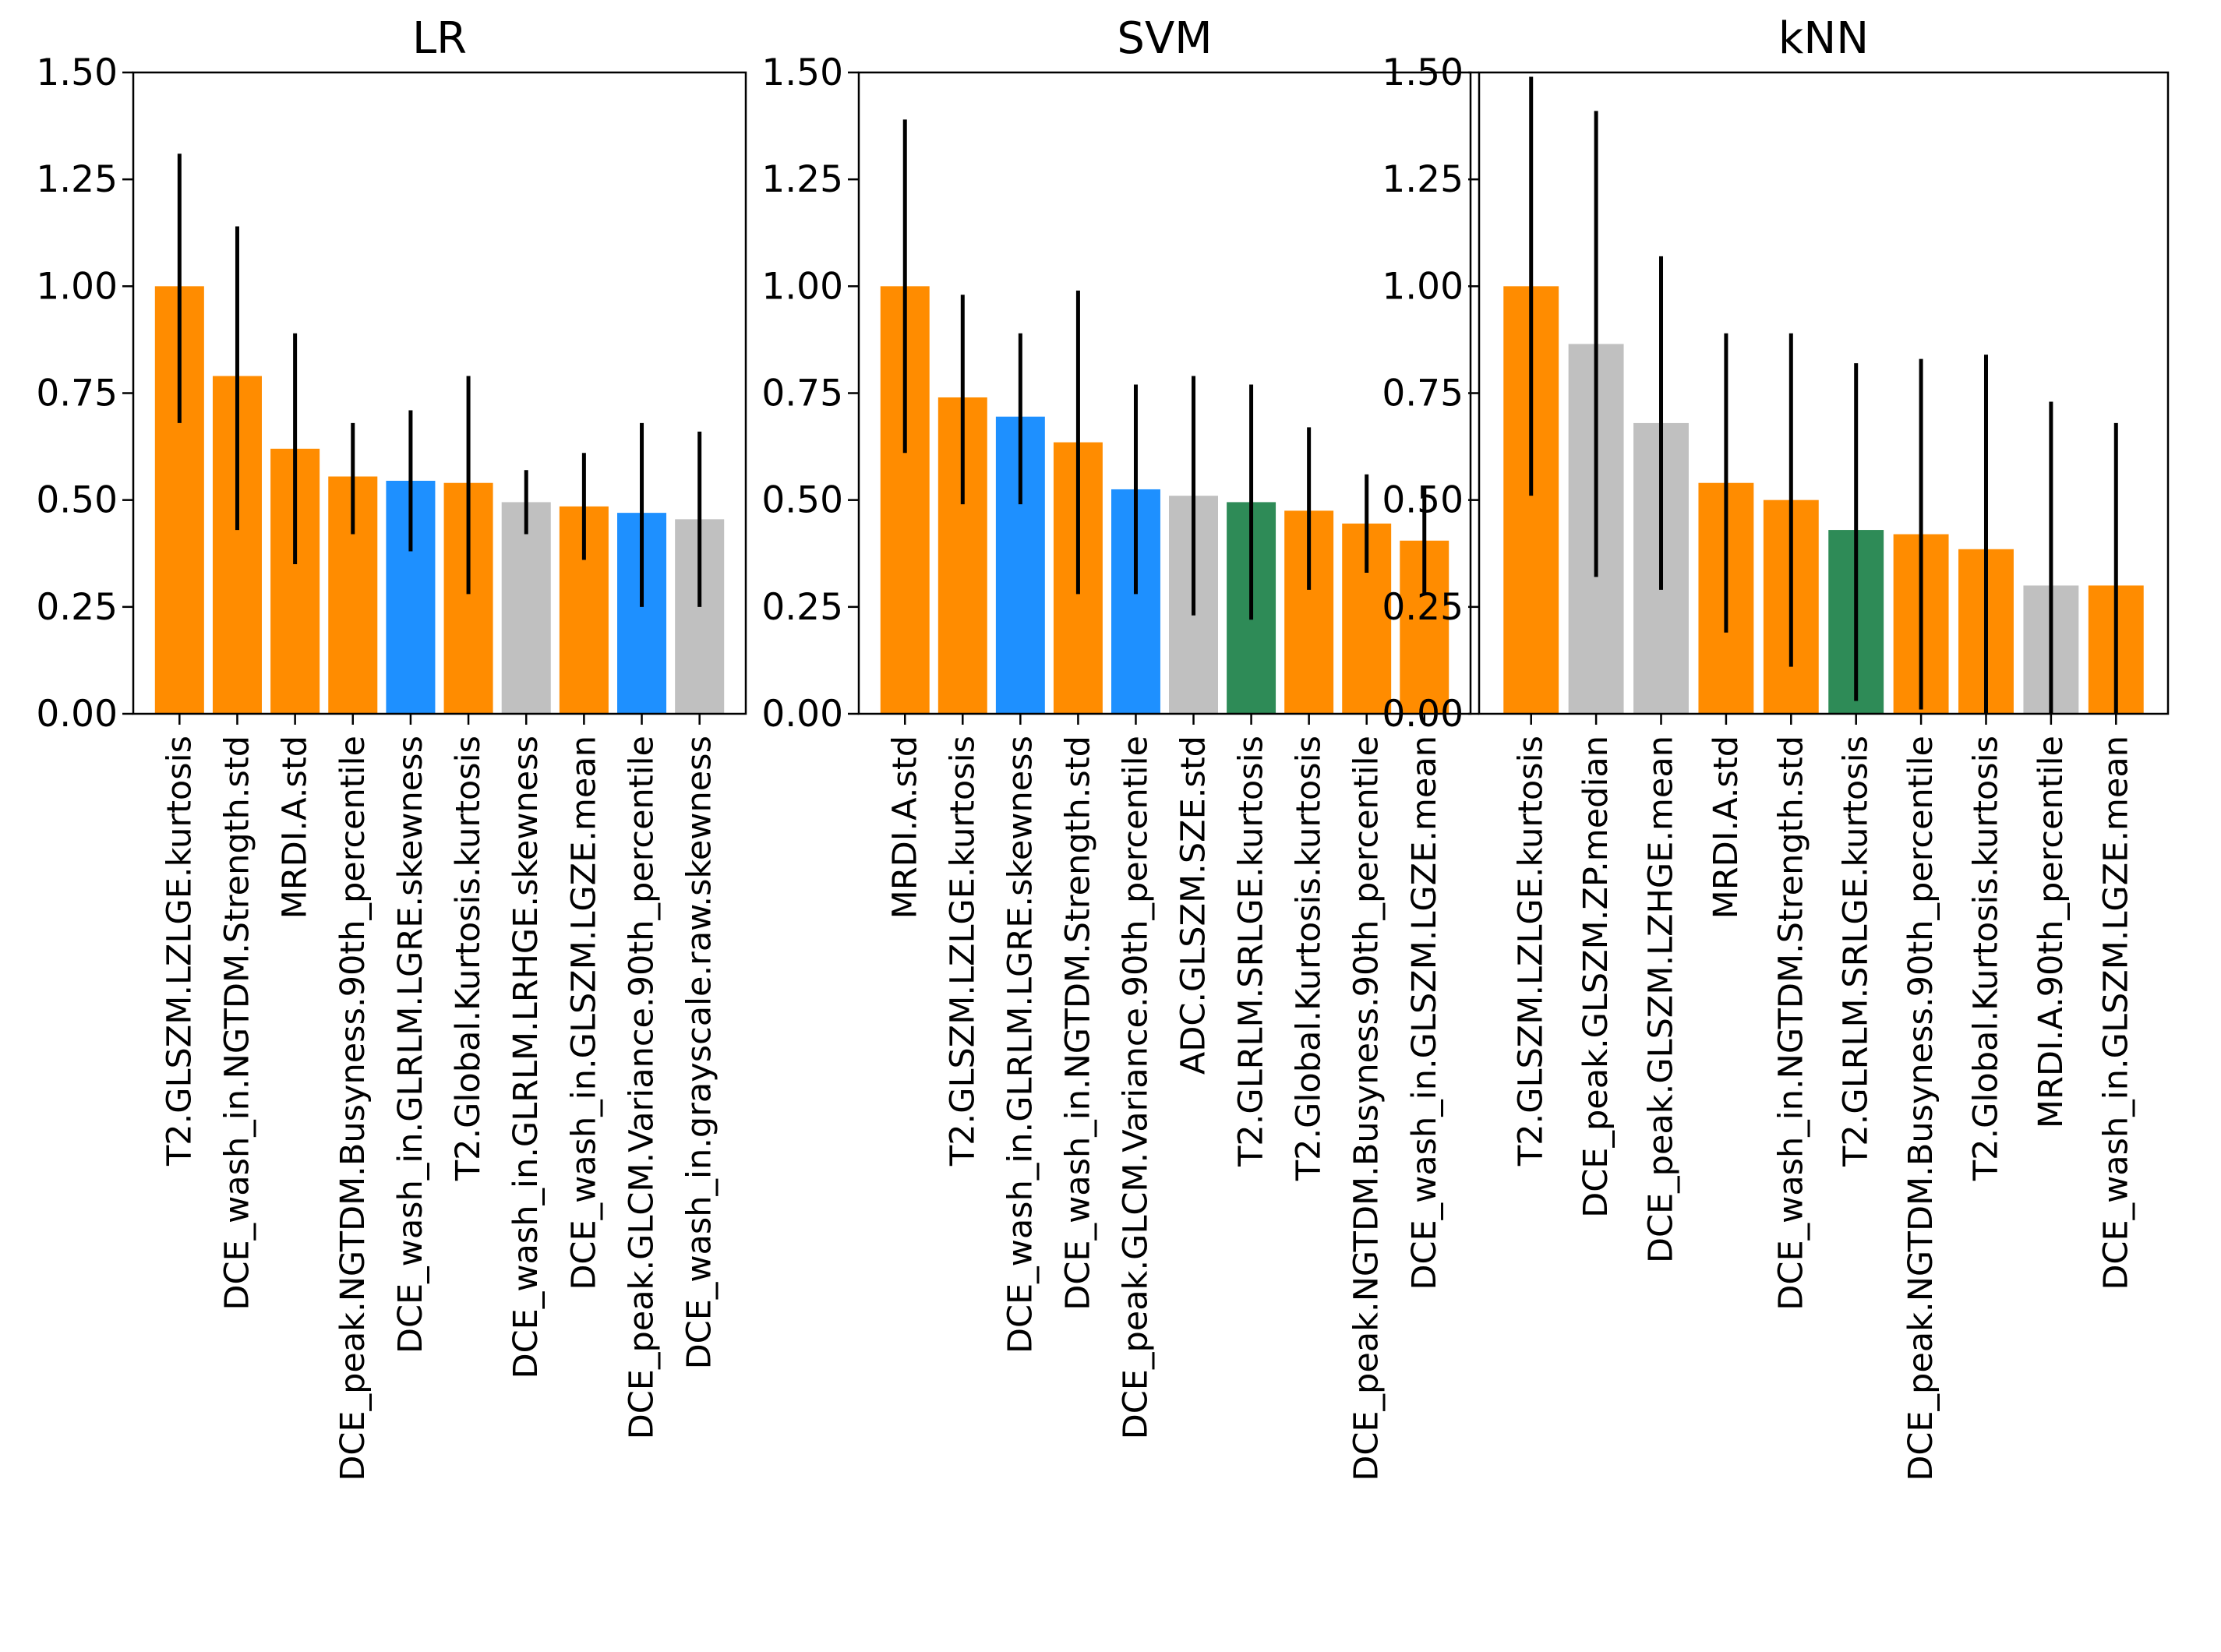 Image resolution: width=2221 pixels, height=1652 pixels. Describe the element at coordinates (1077, 1024) in the screenshot. I see `panel-svm-x-tick-label: DCE_wash_in.NGTDM.Strength.std` at that location.